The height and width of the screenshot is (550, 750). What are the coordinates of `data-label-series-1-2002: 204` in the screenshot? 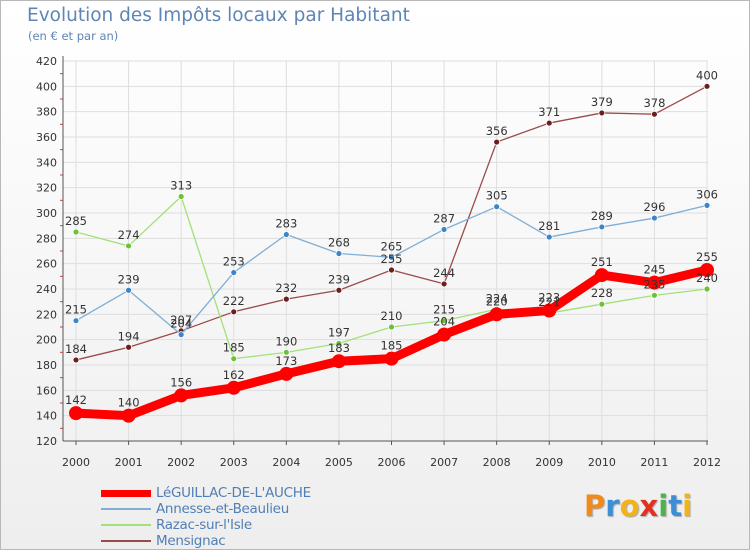 It's located at (181, 324).